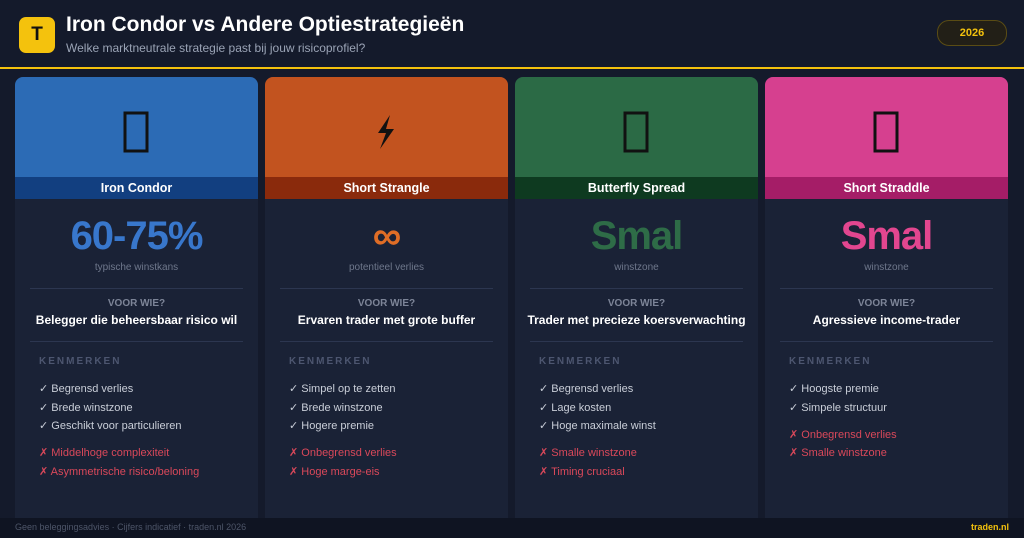 This screenshot has height=538, width=1024. What do you see at coordinates (886, 188) in the screenshot?
I see `card-name: Short Straddle` at bounding box center [886, 188].